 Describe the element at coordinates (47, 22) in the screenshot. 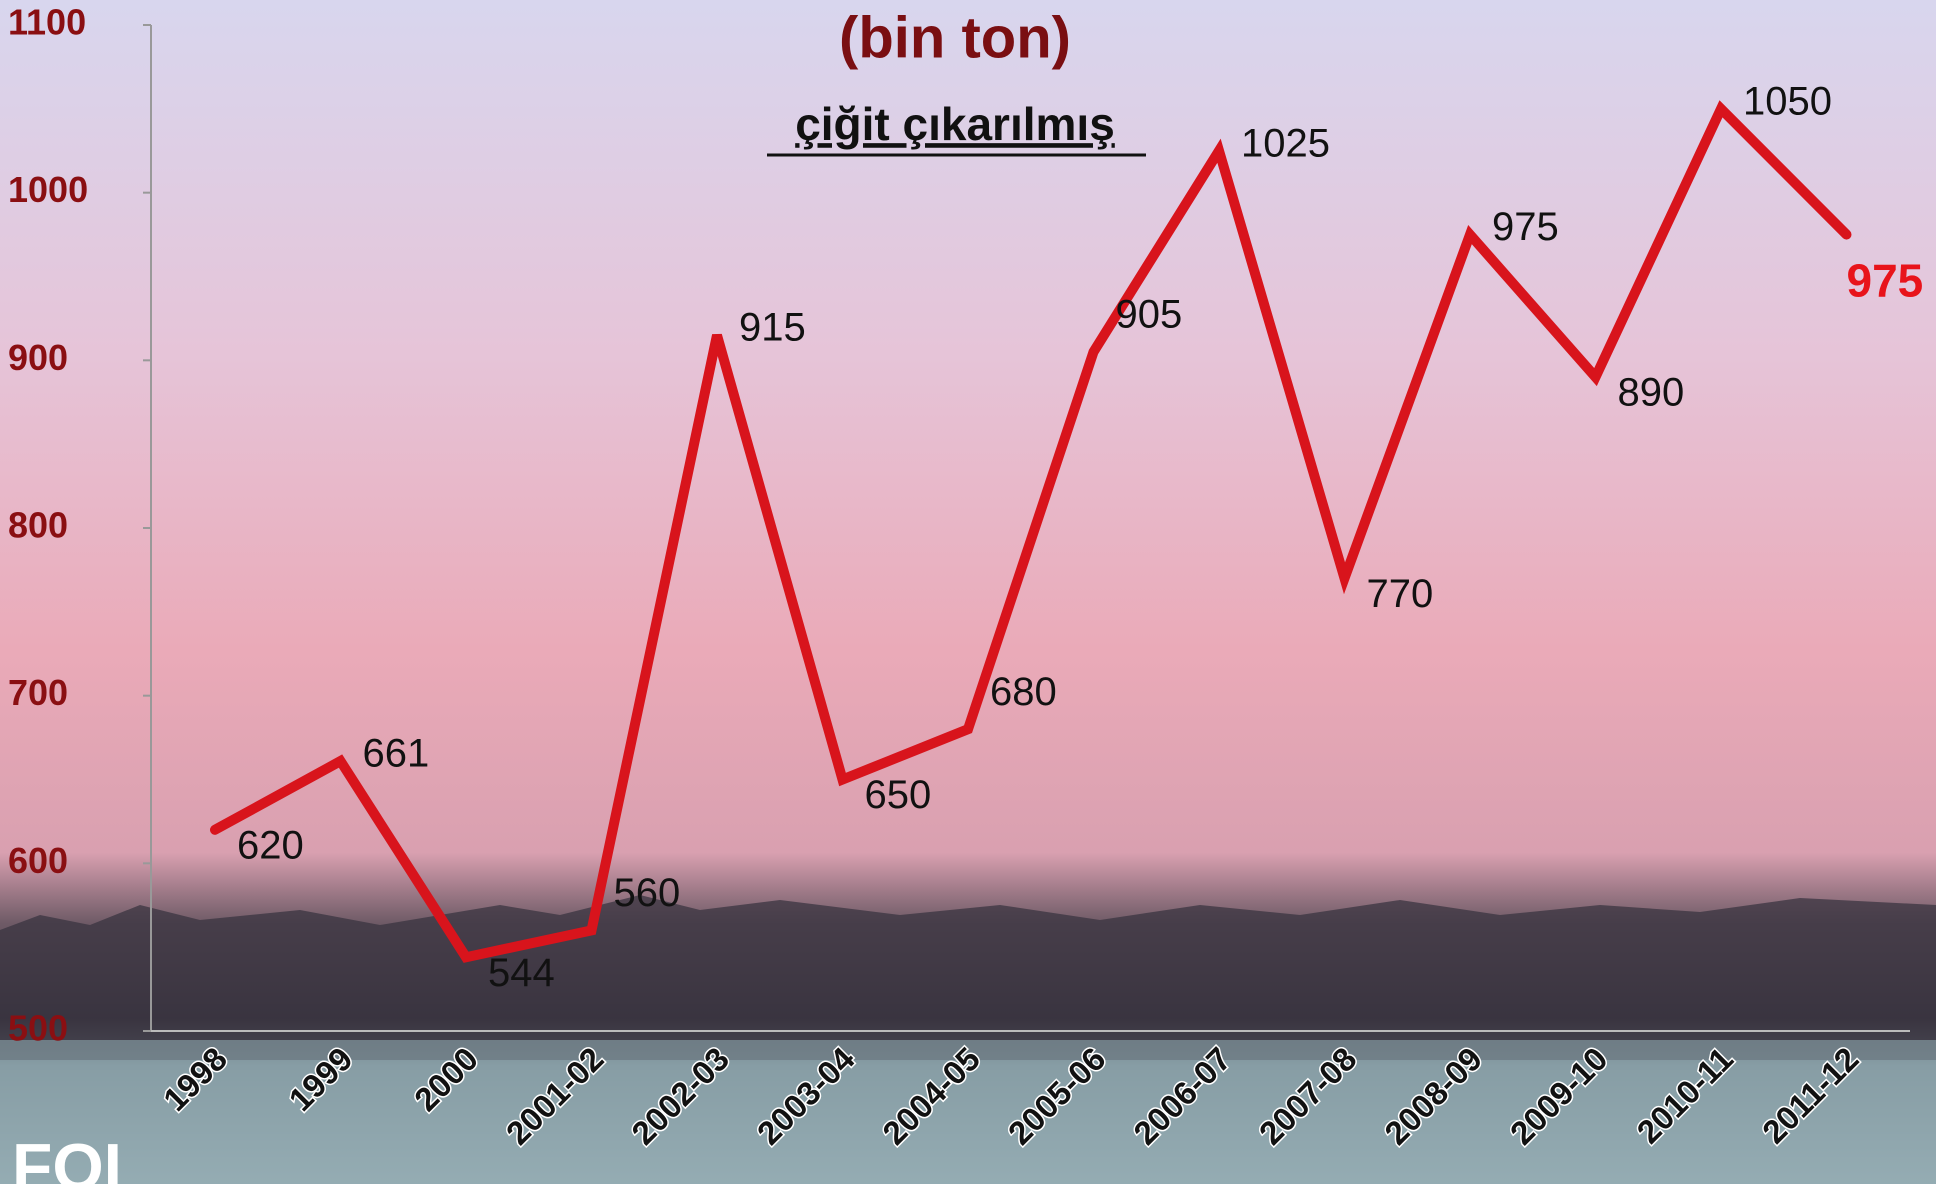

I see `y-tick-label: 1100` at that location.